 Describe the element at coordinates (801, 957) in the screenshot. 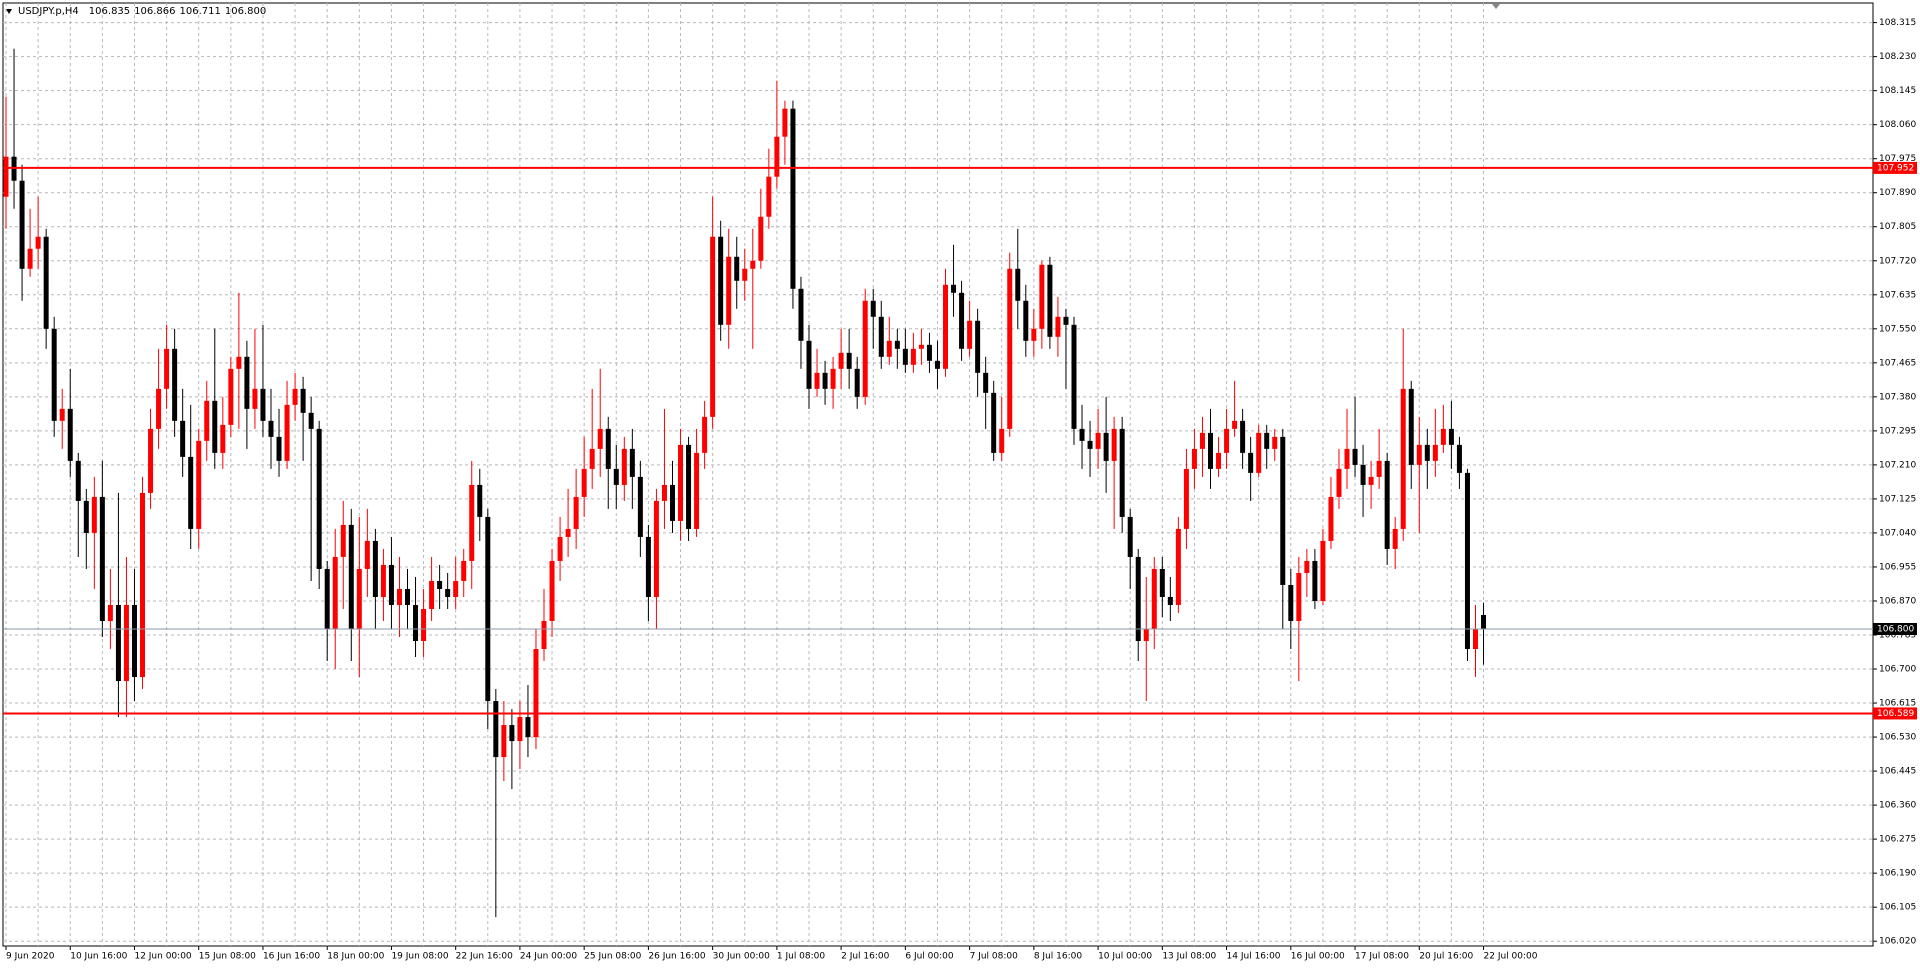

I see `x-tick-label: 1 Jul 08:00` at that location.